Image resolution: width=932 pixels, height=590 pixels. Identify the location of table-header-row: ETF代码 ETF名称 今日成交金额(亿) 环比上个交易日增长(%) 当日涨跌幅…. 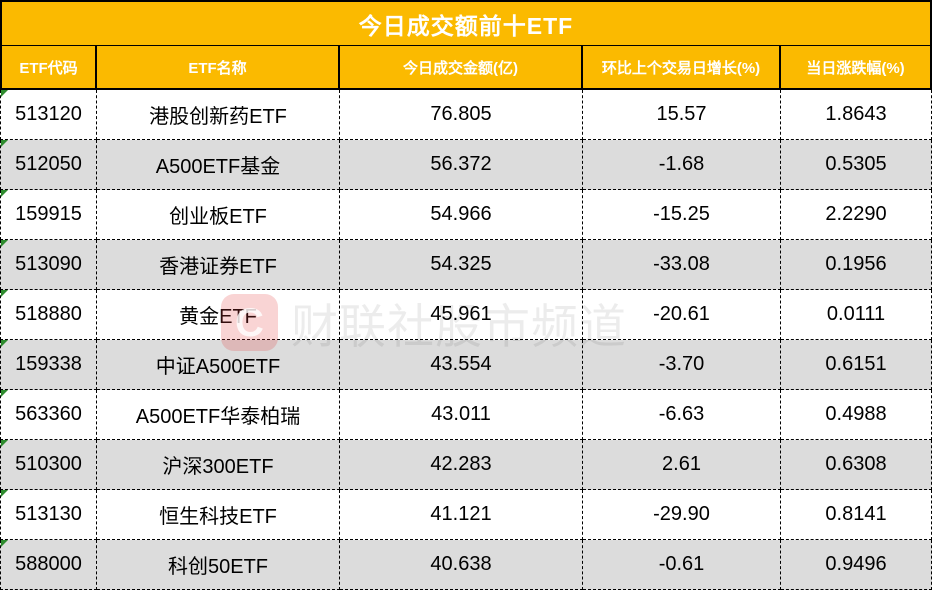
(466, 68).